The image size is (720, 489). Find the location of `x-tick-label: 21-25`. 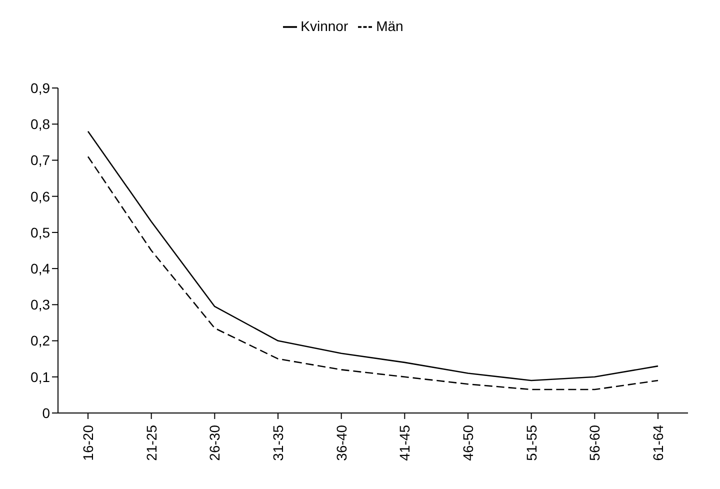

x-tick-label: 21-25 is located at coordinates (151, 442).